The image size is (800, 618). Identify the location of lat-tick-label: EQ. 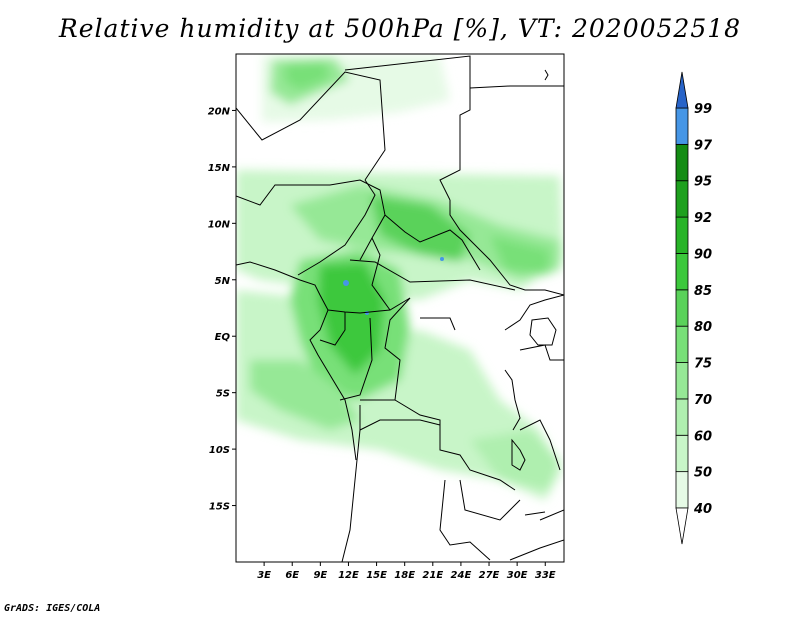
(223, 337).